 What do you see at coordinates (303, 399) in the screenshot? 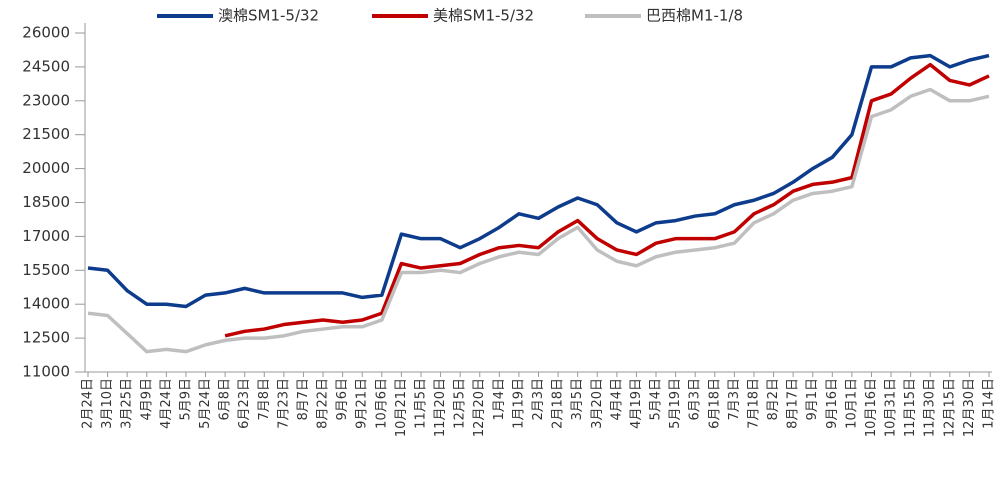
I see `x-tick-label: 8月7日` at bounding box center [303, 399].